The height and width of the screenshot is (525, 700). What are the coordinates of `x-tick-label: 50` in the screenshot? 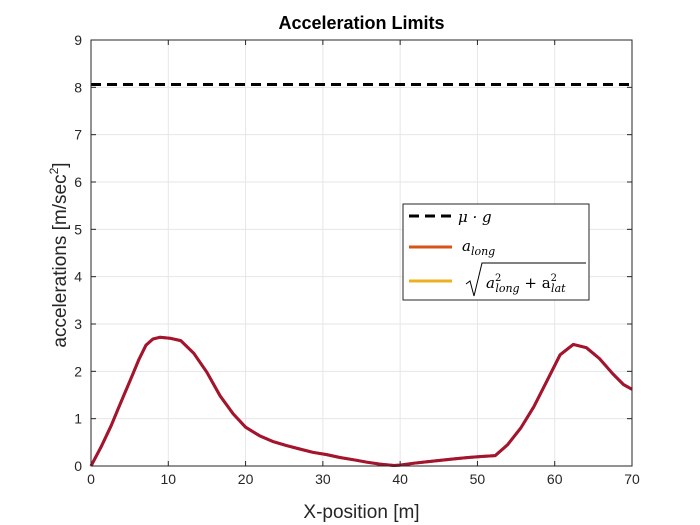 It's located at (478, 479).